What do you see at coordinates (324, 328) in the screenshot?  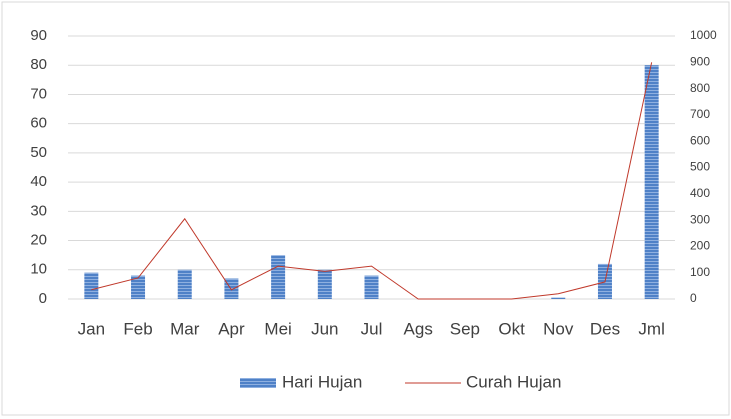 I see `x-tick-label: Jun` at bounding box center [324, 328].